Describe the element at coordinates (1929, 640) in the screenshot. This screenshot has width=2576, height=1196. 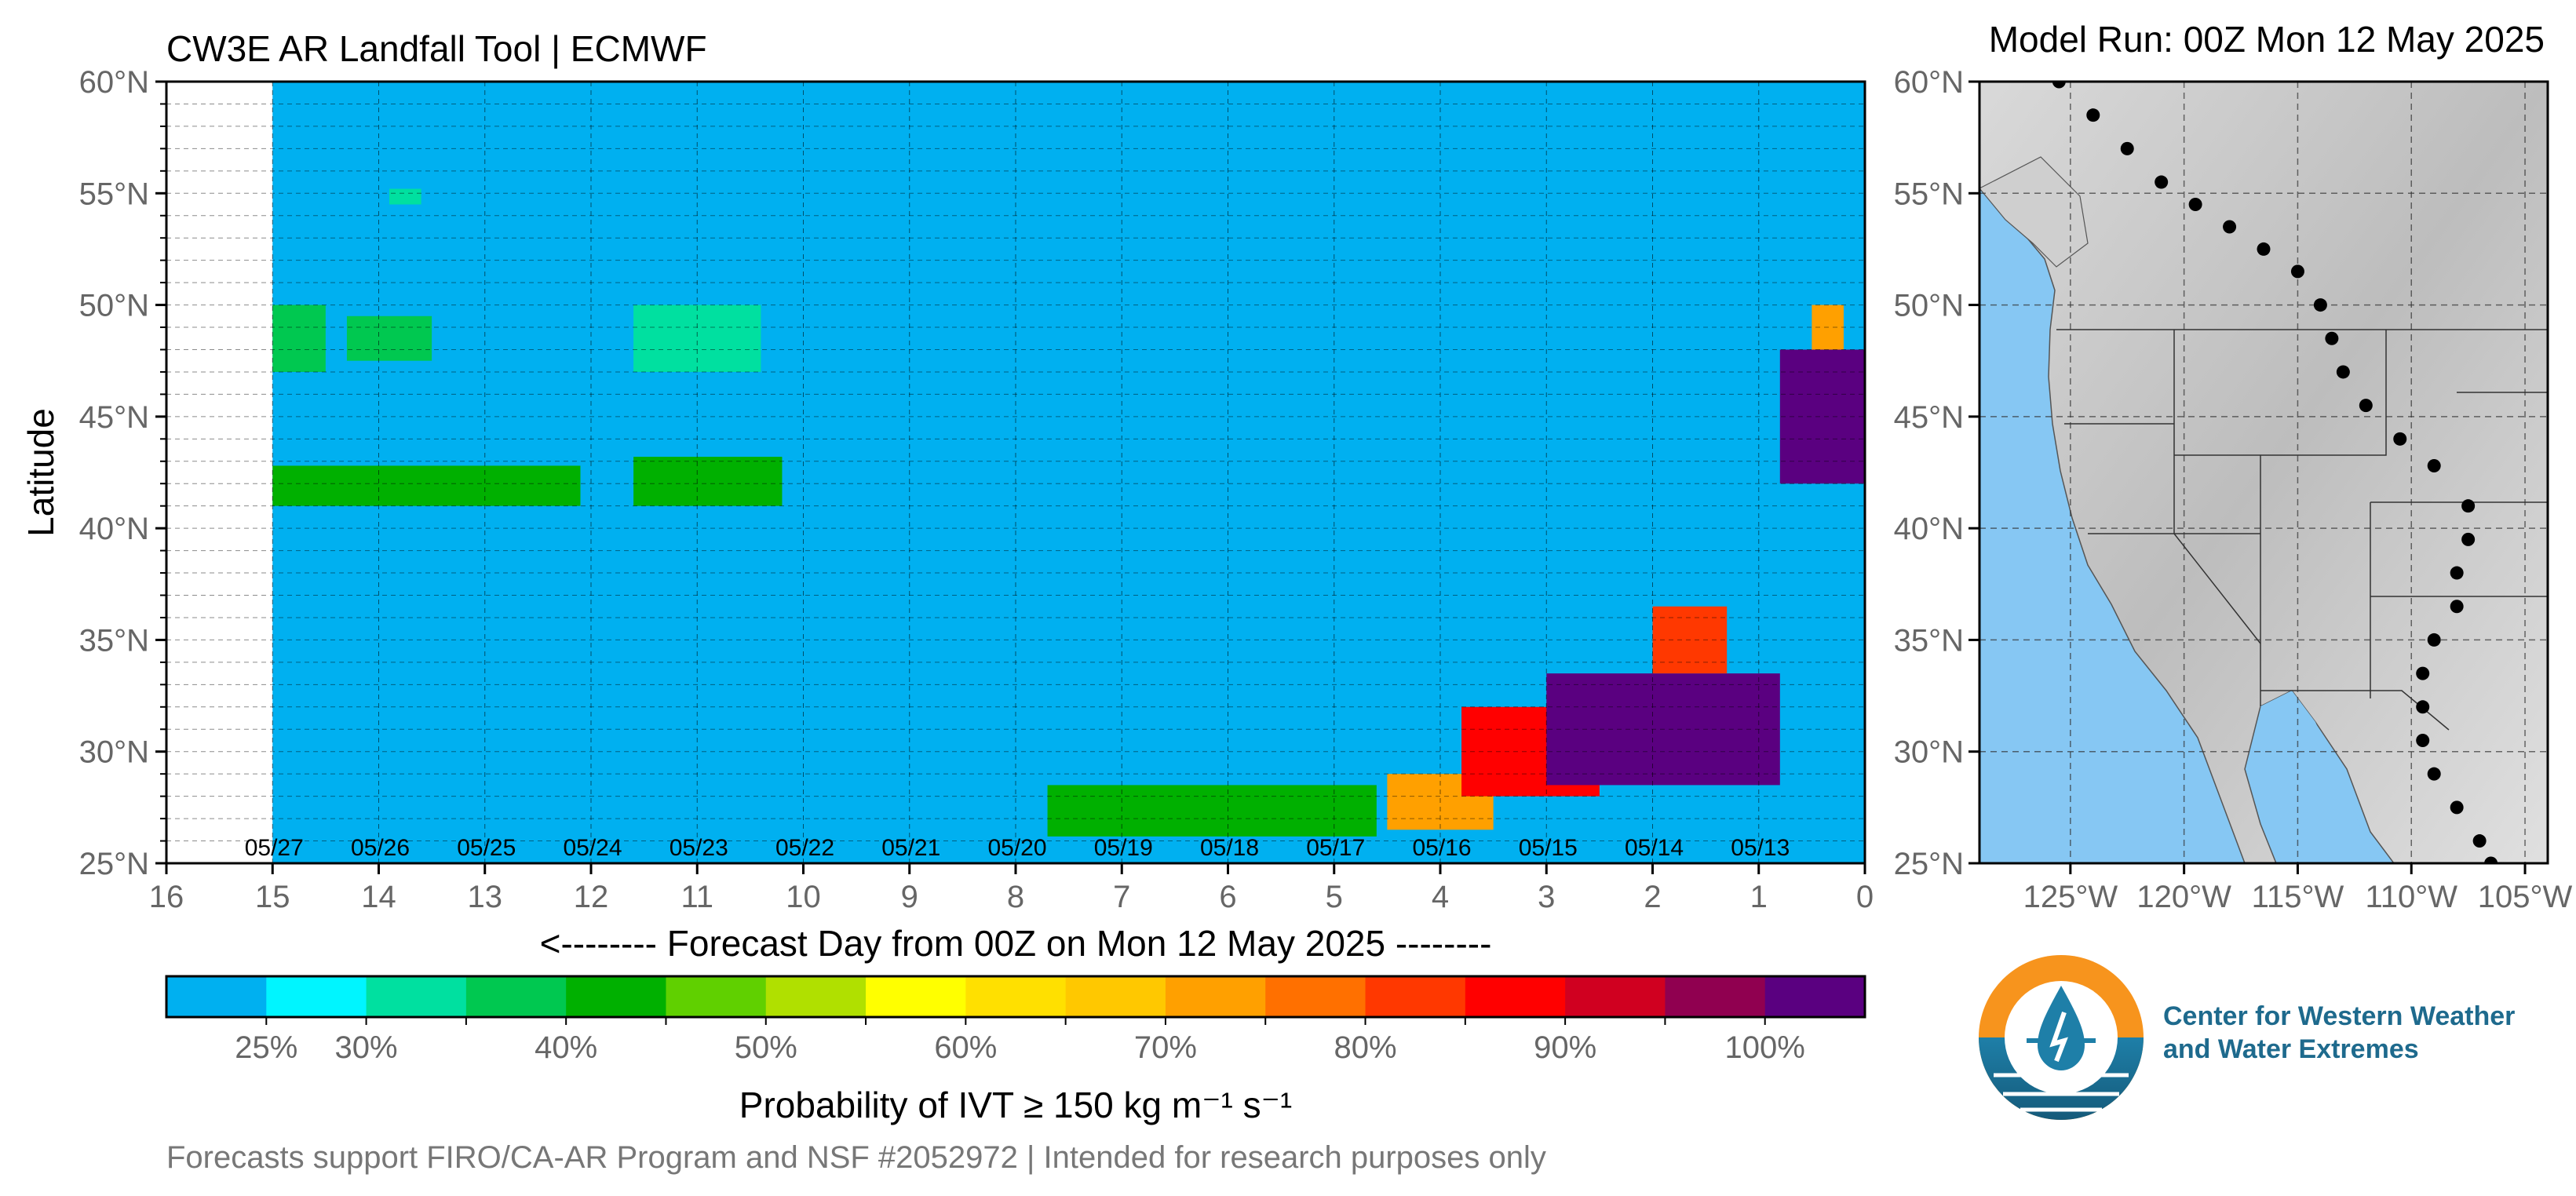
I see `map-y-tick-label: 35°N` at that location.